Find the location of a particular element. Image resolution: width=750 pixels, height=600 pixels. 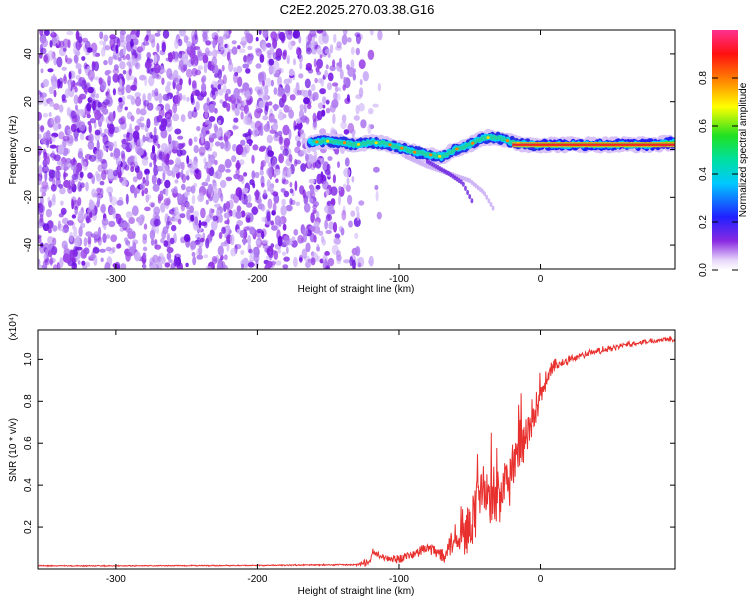

snr-y-label: SNR (10 * v/v) is located at coordinates (13, 450).